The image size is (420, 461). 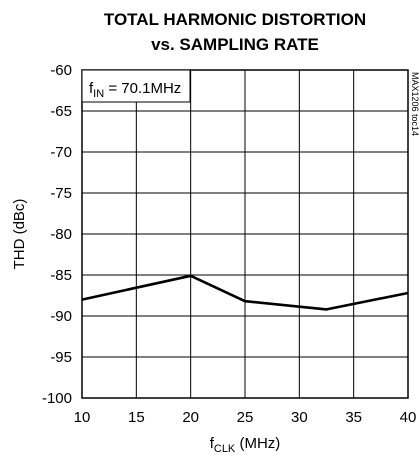 I want to click on side-note: MAX1206 toc14, so click(x=415, y=104).